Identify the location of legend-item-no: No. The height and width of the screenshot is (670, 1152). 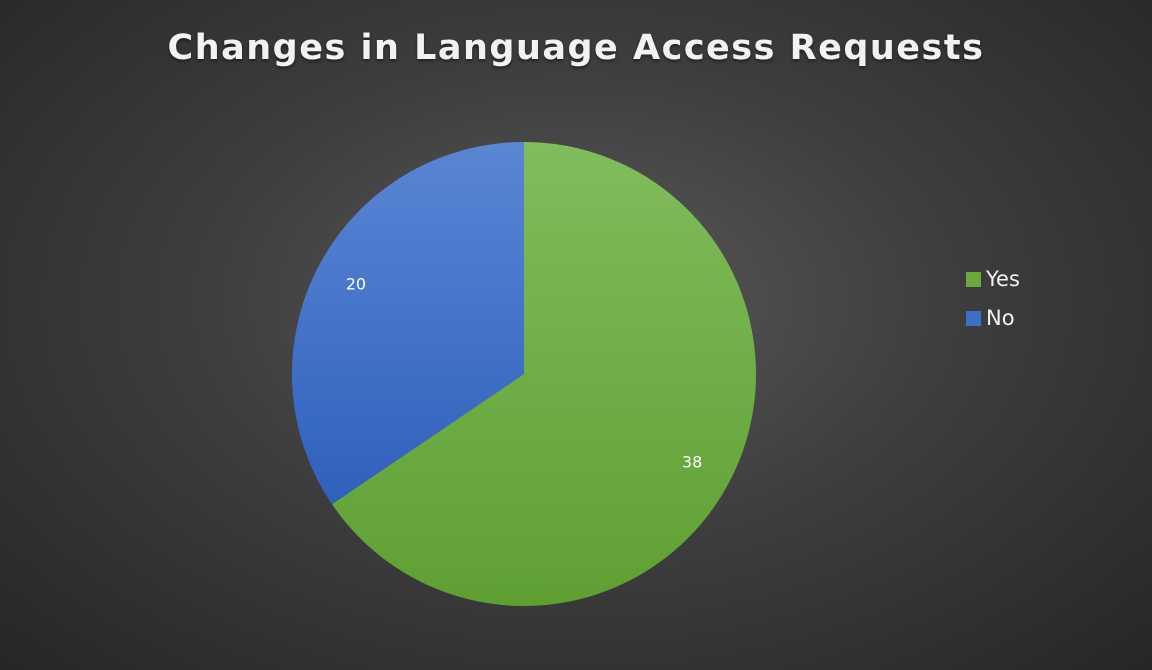
(993, 318).